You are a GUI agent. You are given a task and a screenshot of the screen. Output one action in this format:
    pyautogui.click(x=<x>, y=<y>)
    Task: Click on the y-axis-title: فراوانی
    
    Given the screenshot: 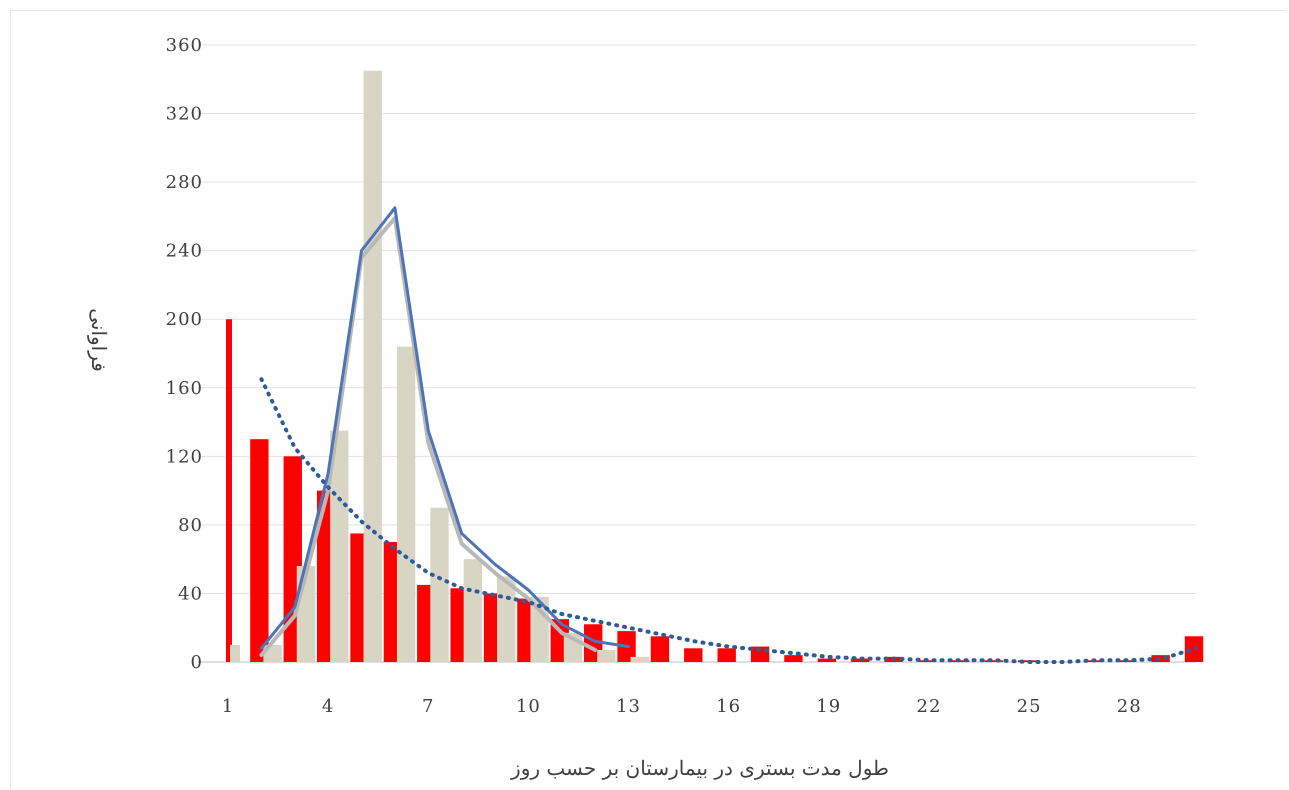 What is the action you would take?
    pyautogui.click(x=99, y=340)
    